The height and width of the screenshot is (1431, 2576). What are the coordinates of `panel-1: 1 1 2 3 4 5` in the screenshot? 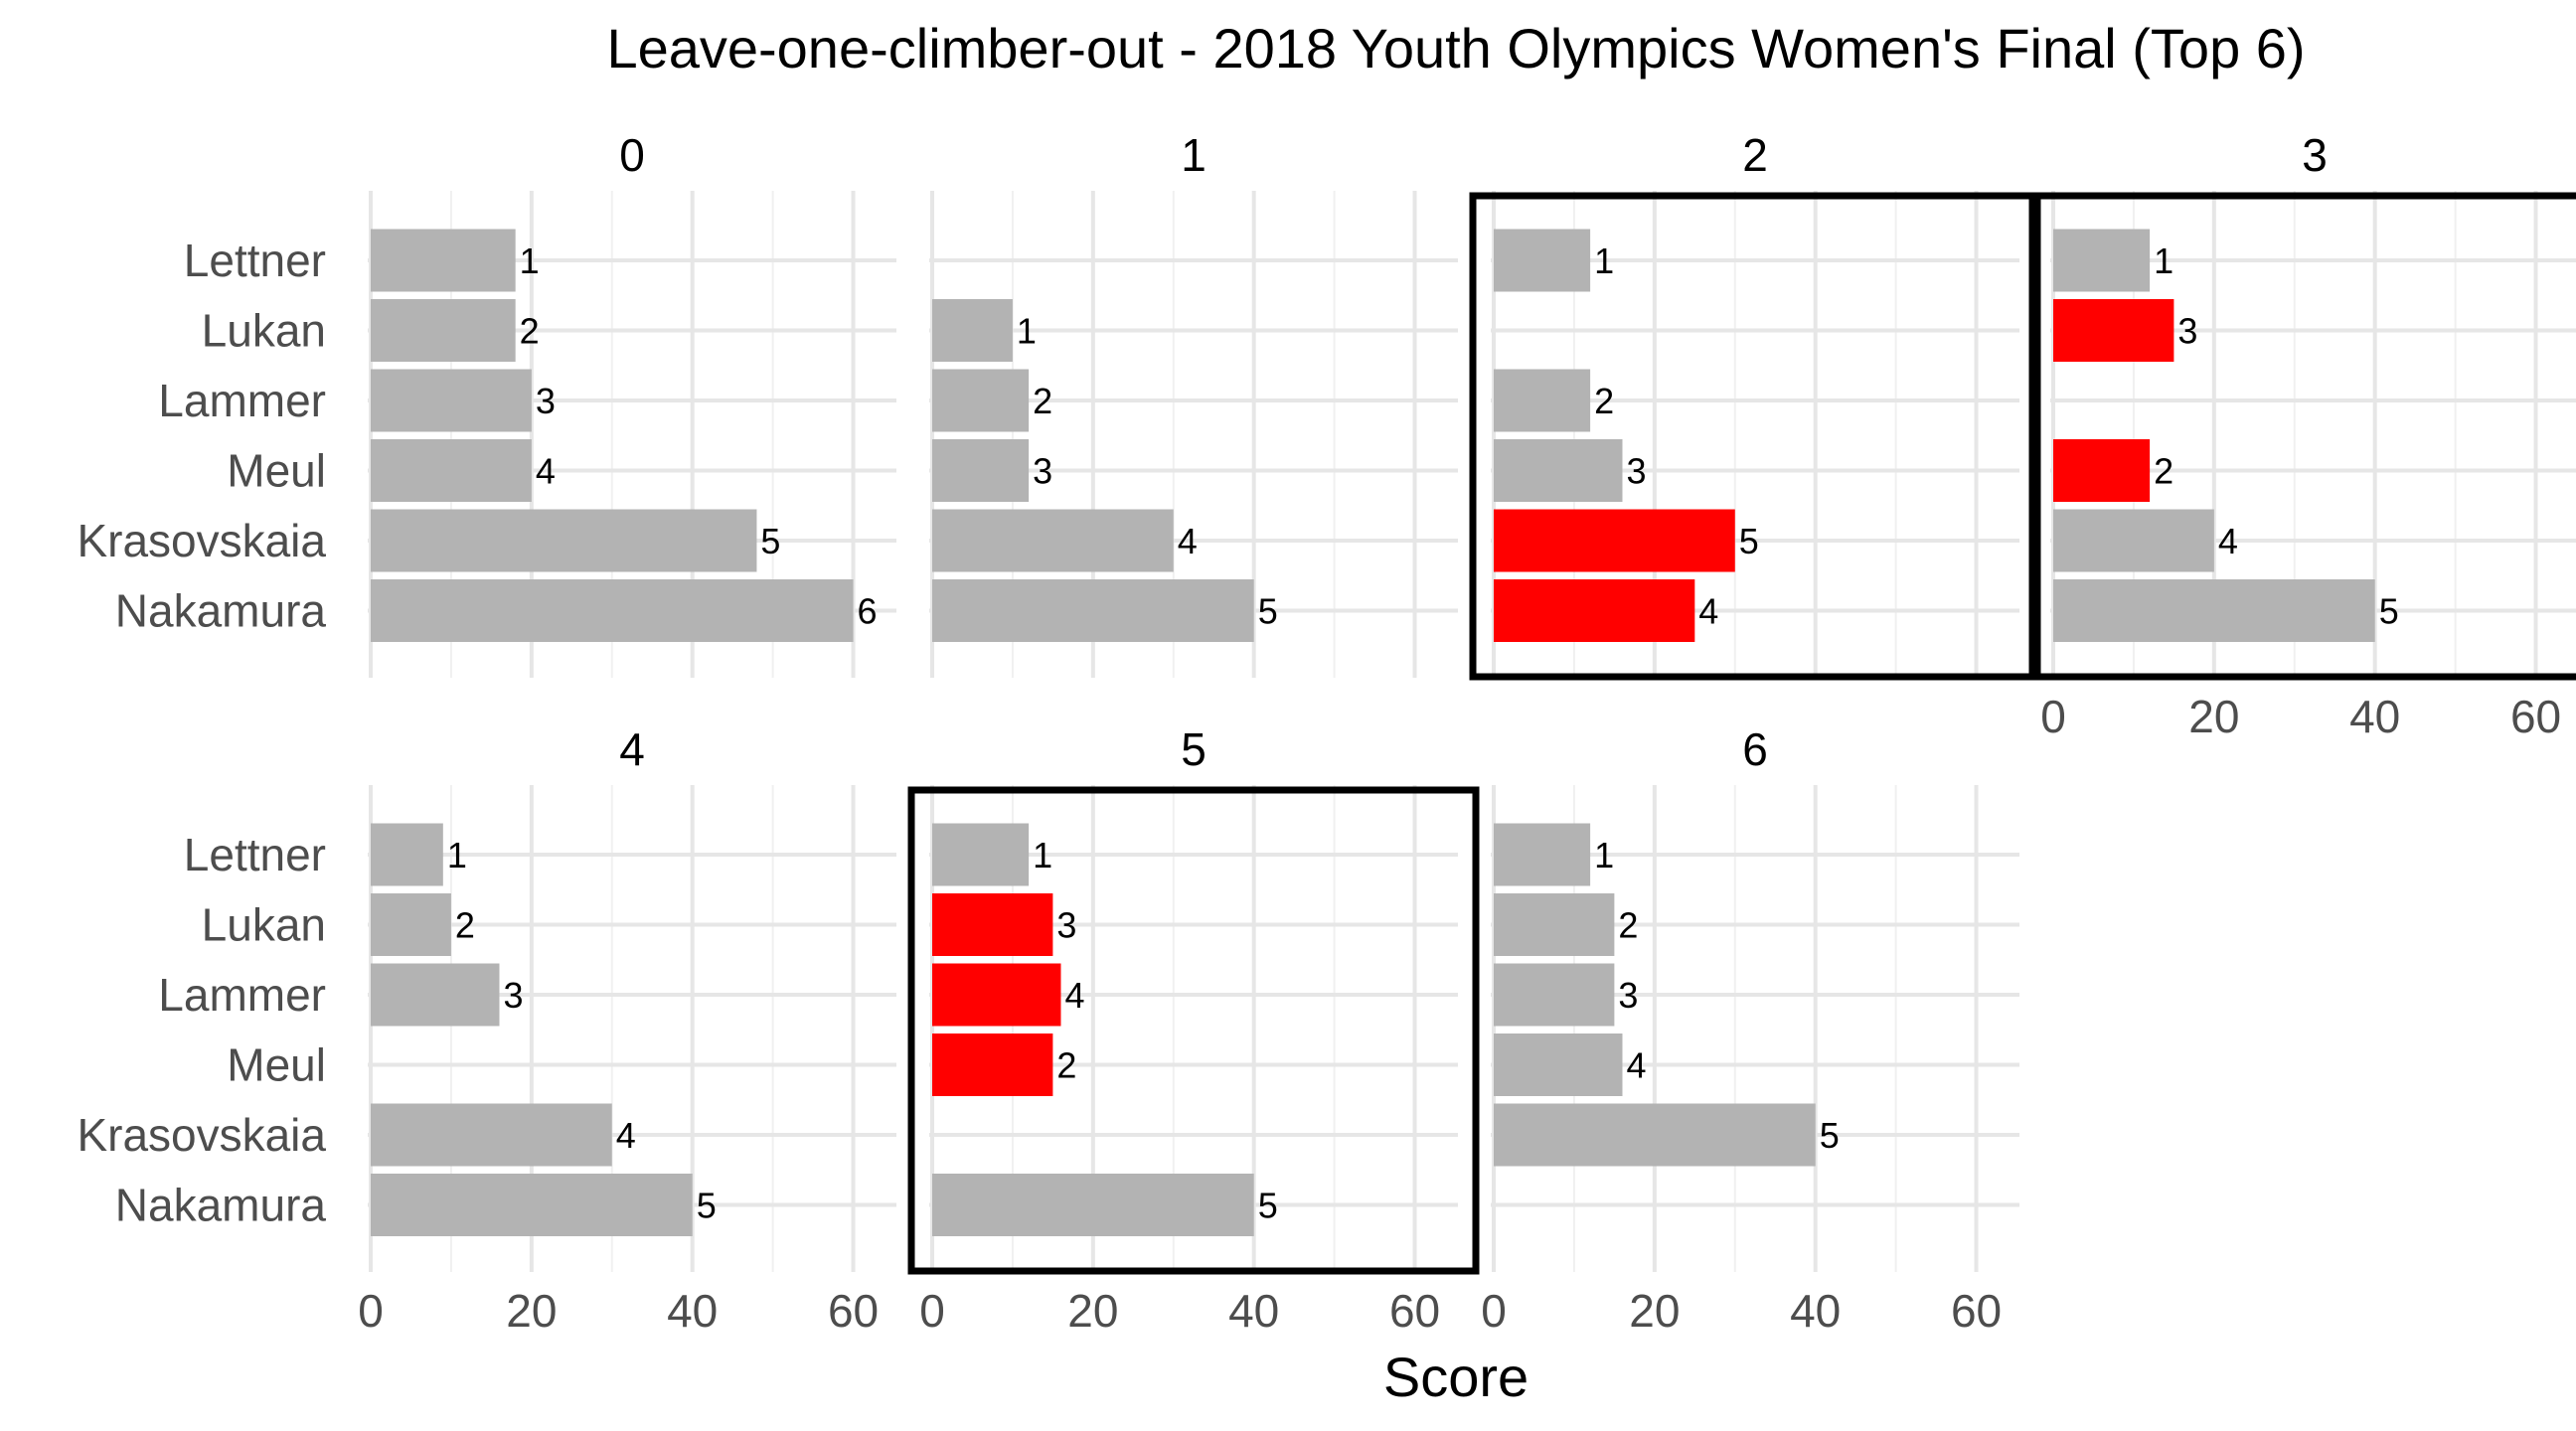 It's located at (1193, 403).